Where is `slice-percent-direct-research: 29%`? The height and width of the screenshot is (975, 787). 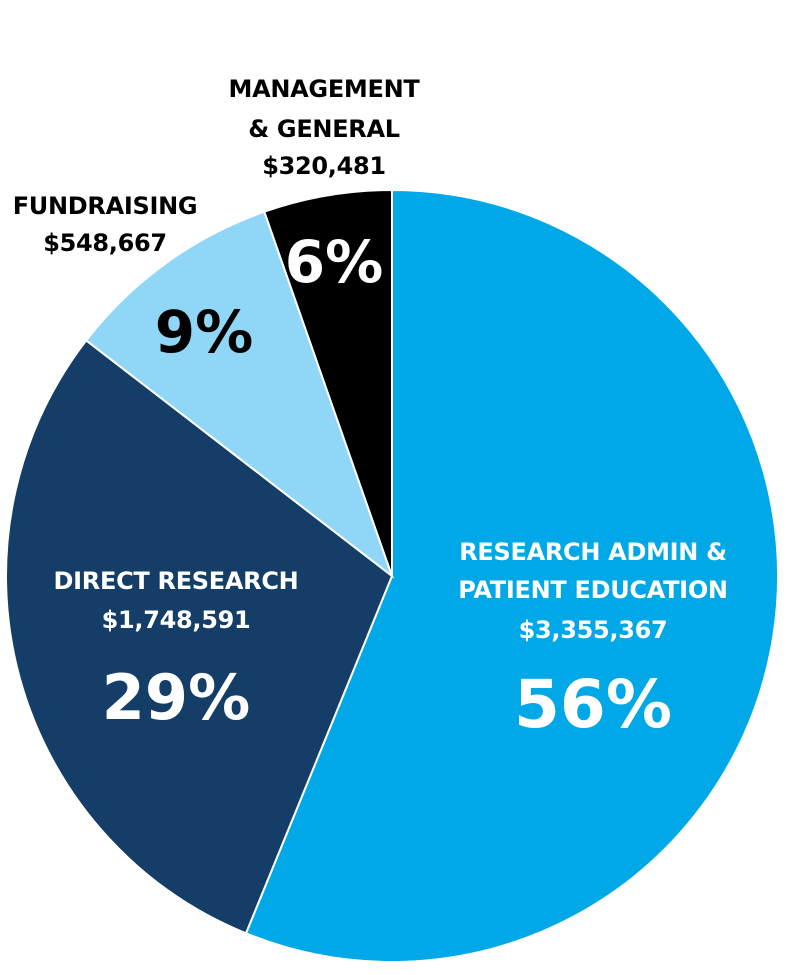 slice-percent-direct-research: 29% is located at coordinates (176, 697).